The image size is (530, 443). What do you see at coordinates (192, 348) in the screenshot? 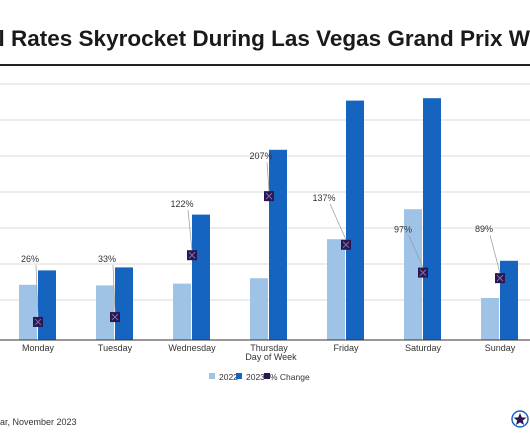
I see `x-tick-label: Wednesday` at bounding box center [192, 348].